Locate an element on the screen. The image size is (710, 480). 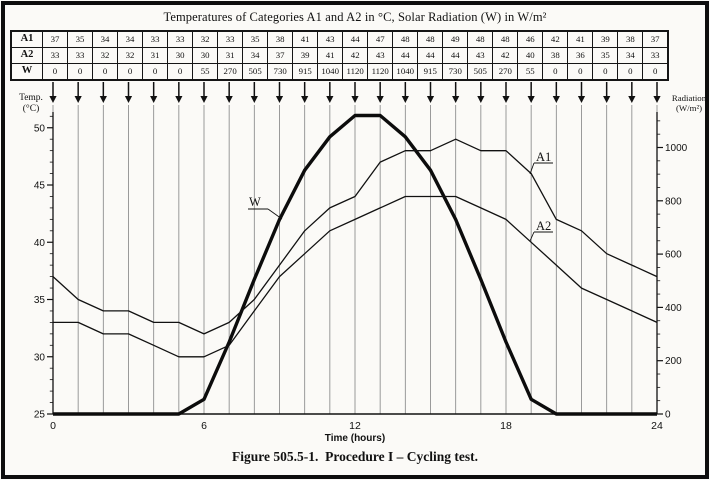
table-cell: 55 is located at coordinates (530, 72).